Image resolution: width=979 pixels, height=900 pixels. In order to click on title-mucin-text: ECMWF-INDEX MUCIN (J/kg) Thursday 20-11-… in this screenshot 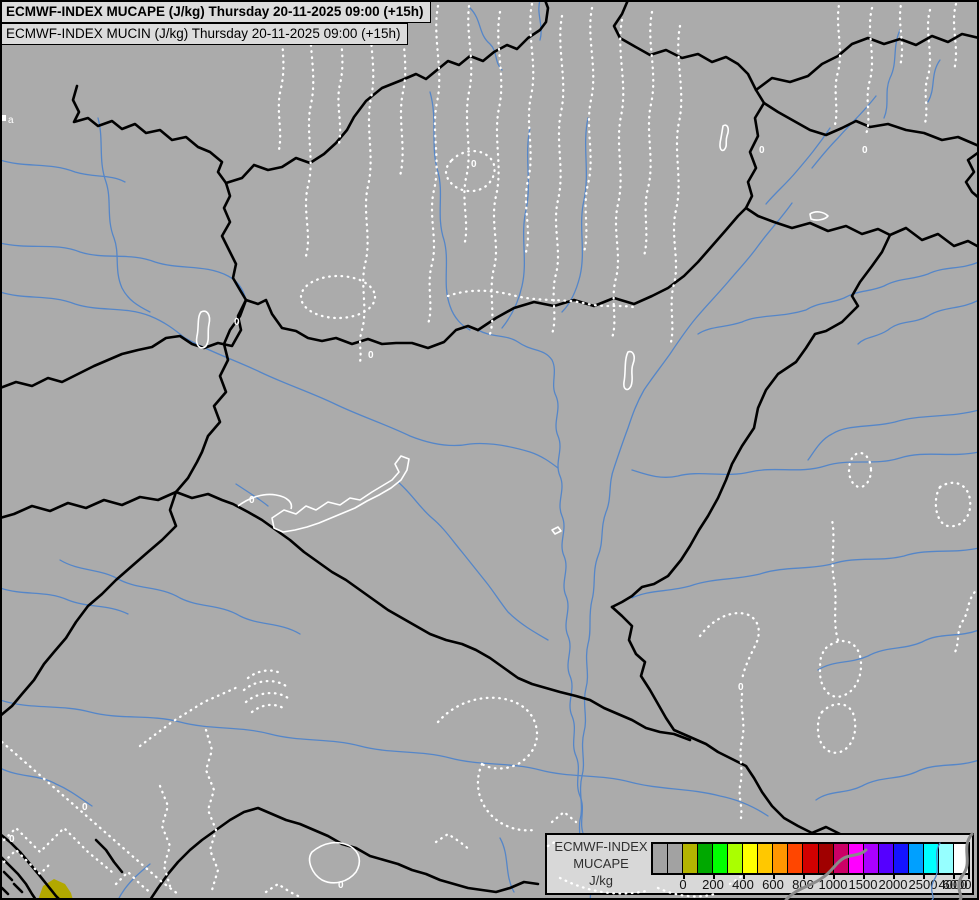, I will do `click(203, 33)`.